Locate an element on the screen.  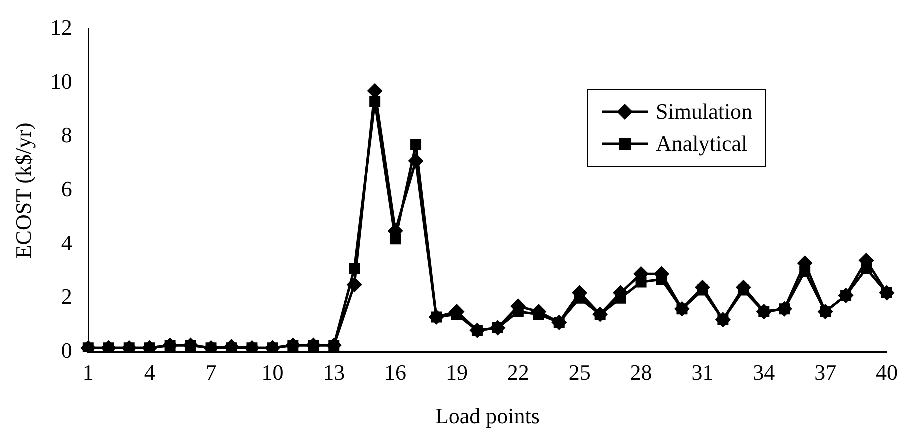
x-tick-label: 25 is located at coordinates (579, 373).